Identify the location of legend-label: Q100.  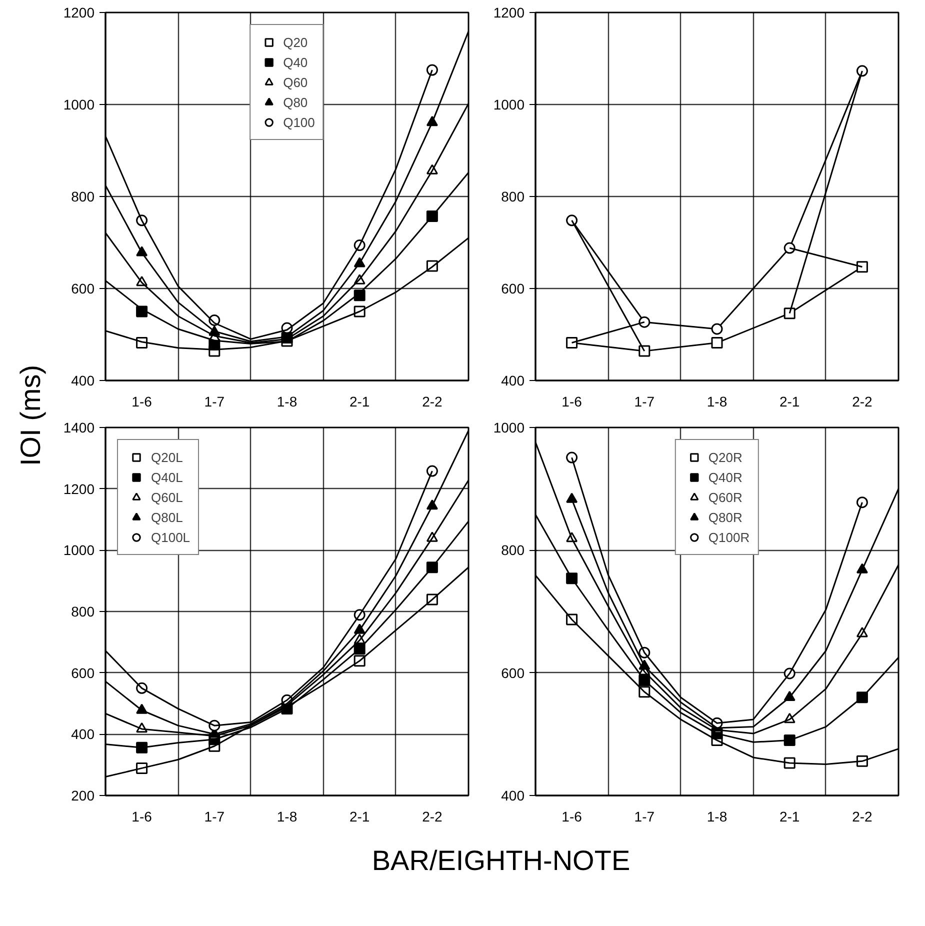
(299, 122).